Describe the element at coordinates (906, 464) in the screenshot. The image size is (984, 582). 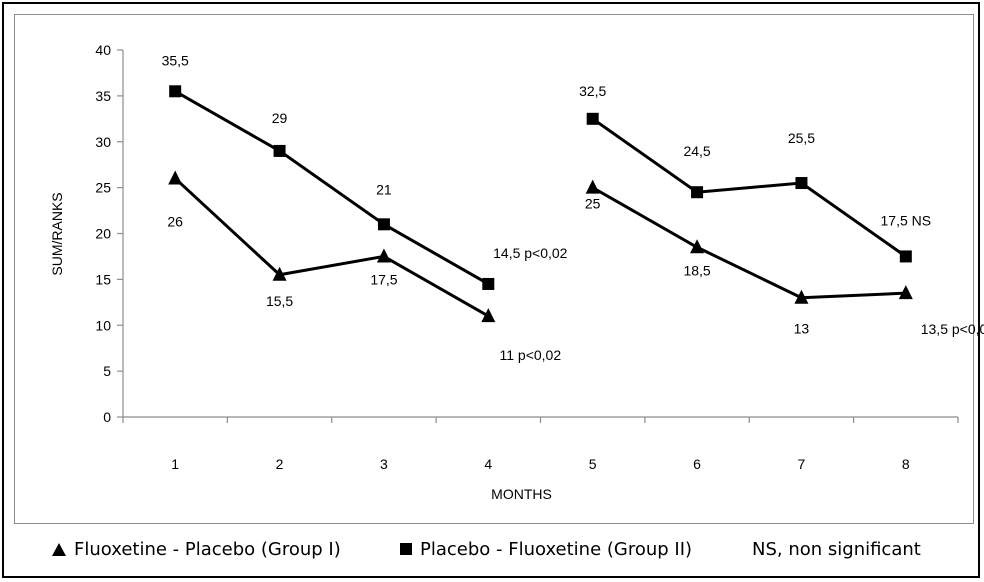
I see `x-tick-label: 8` at that location.